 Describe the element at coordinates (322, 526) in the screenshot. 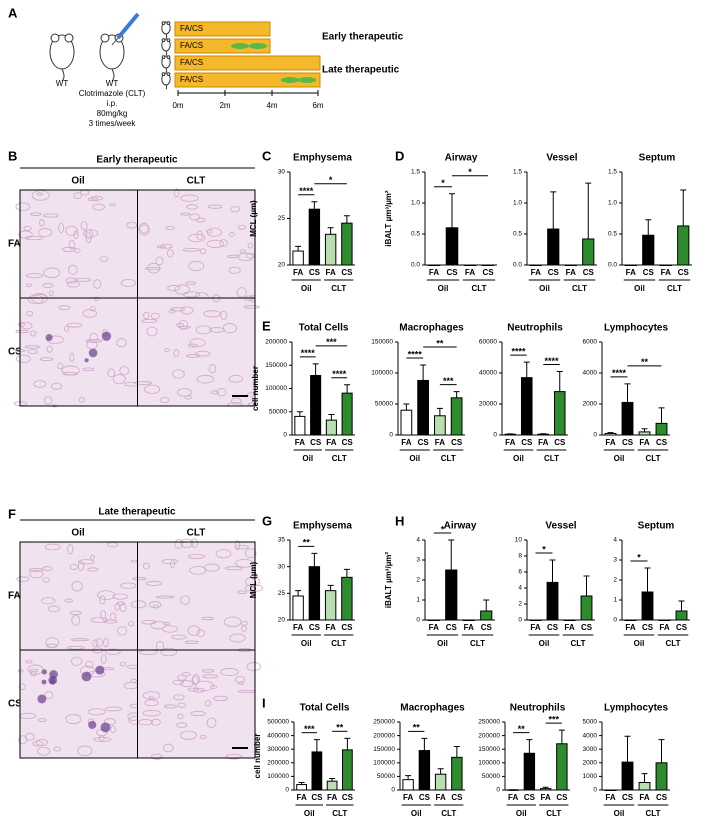

I see `chart-title: Emphysema` at that location.